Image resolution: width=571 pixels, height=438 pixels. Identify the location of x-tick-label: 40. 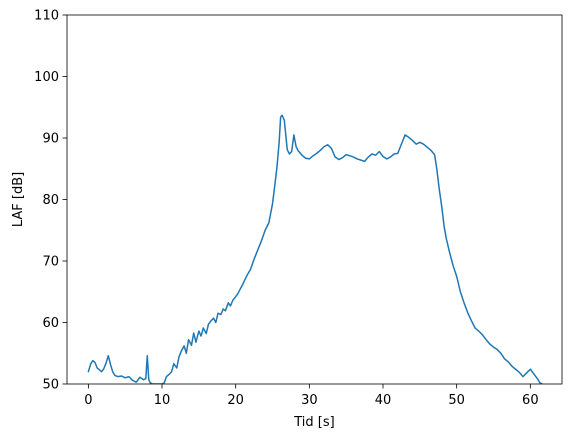
(383, 400).